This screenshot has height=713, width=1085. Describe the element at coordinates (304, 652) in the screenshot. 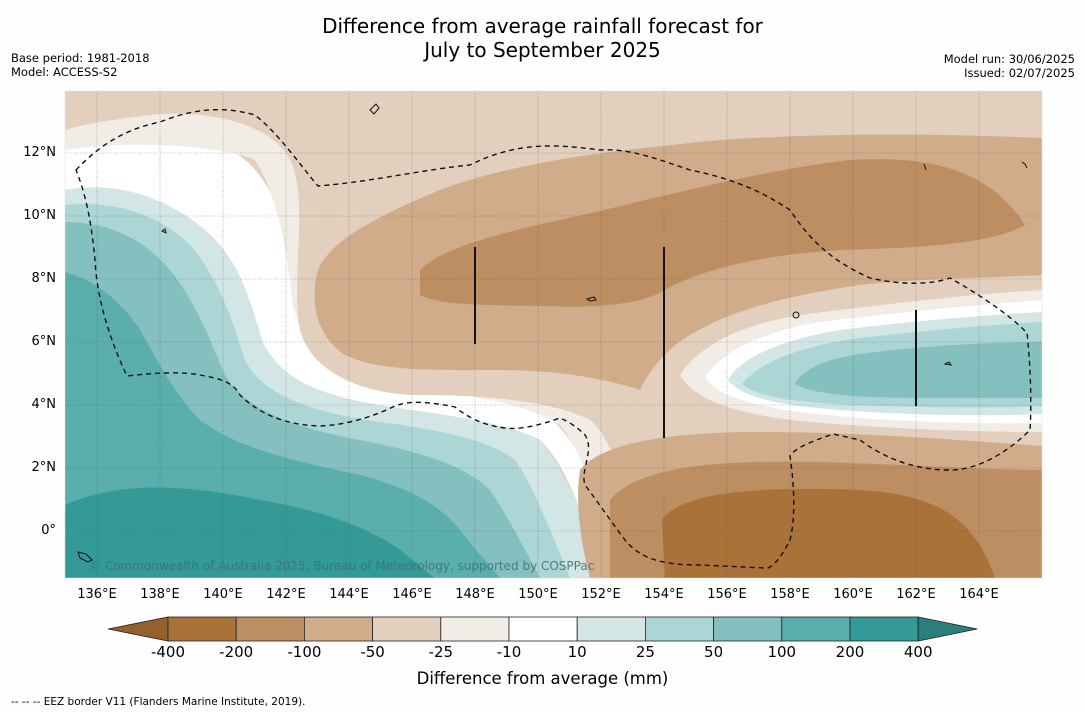

I see `colorbar-tick: -100` at that location.